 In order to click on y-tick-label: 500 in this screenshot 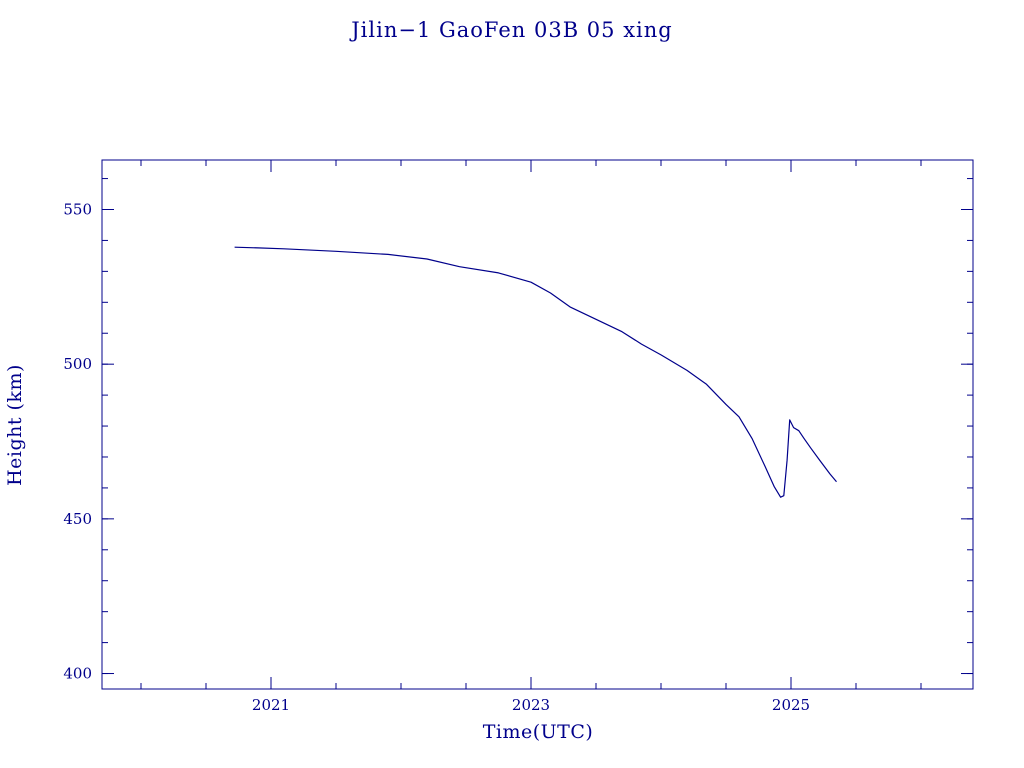, I will do `click(77, 364)`.